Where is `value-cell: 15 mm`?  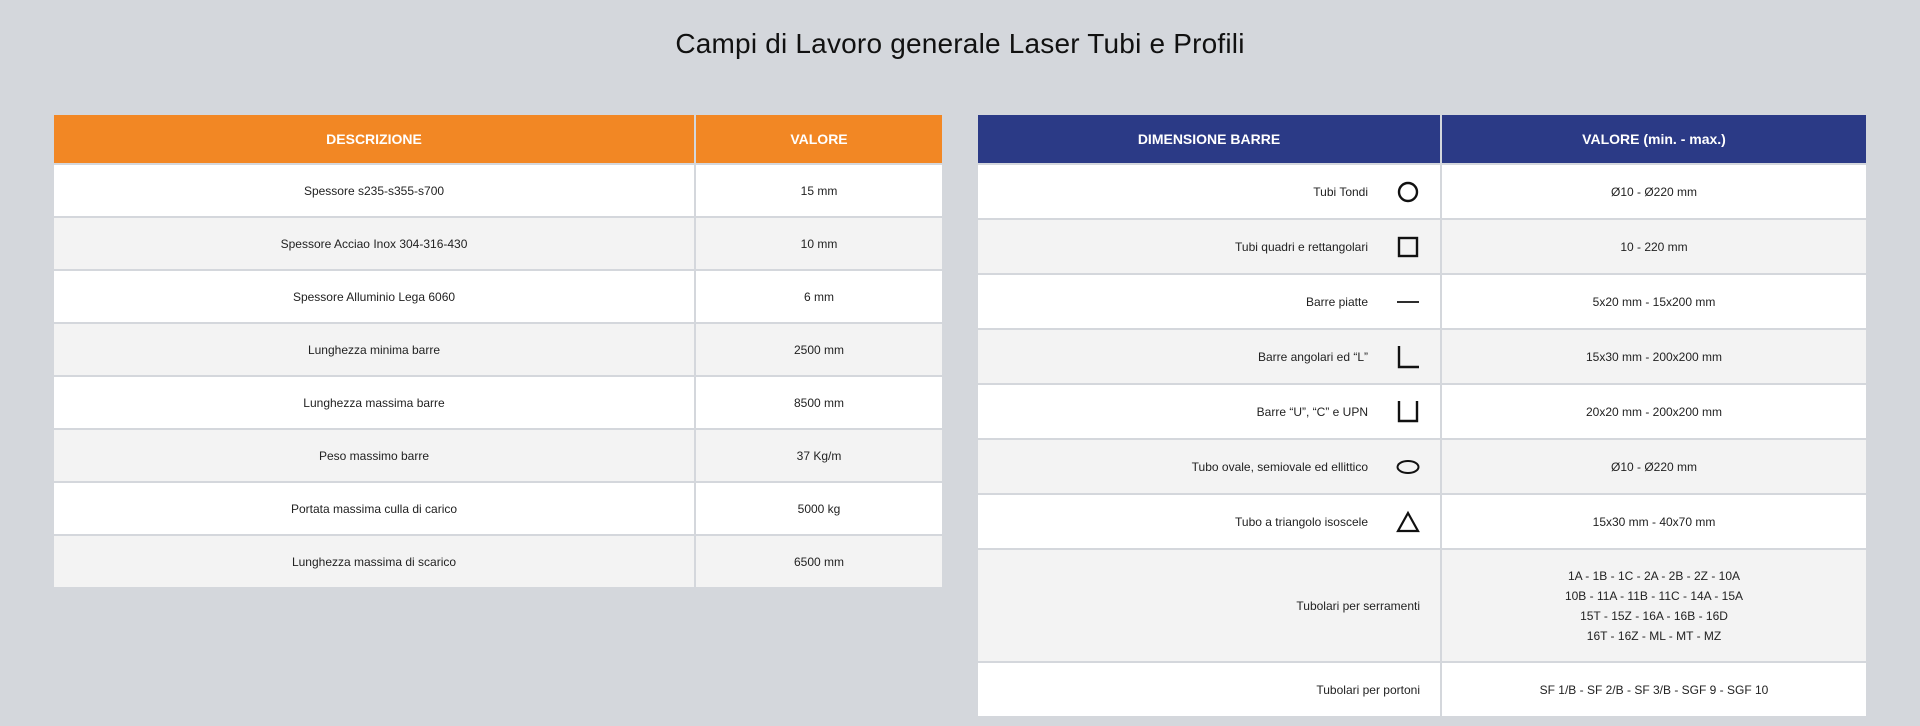
value-cell: 15 mm is located at coordinates (819, 190).